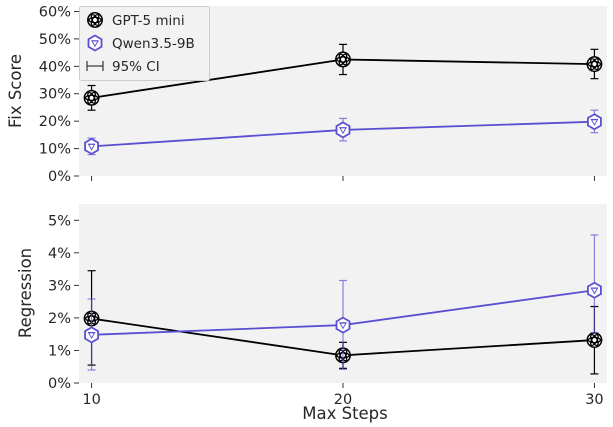 Image resolution: width=613 pixels, height=427 pixels. I want to click on x-axis-title: Max Steps, so click(345, 413).